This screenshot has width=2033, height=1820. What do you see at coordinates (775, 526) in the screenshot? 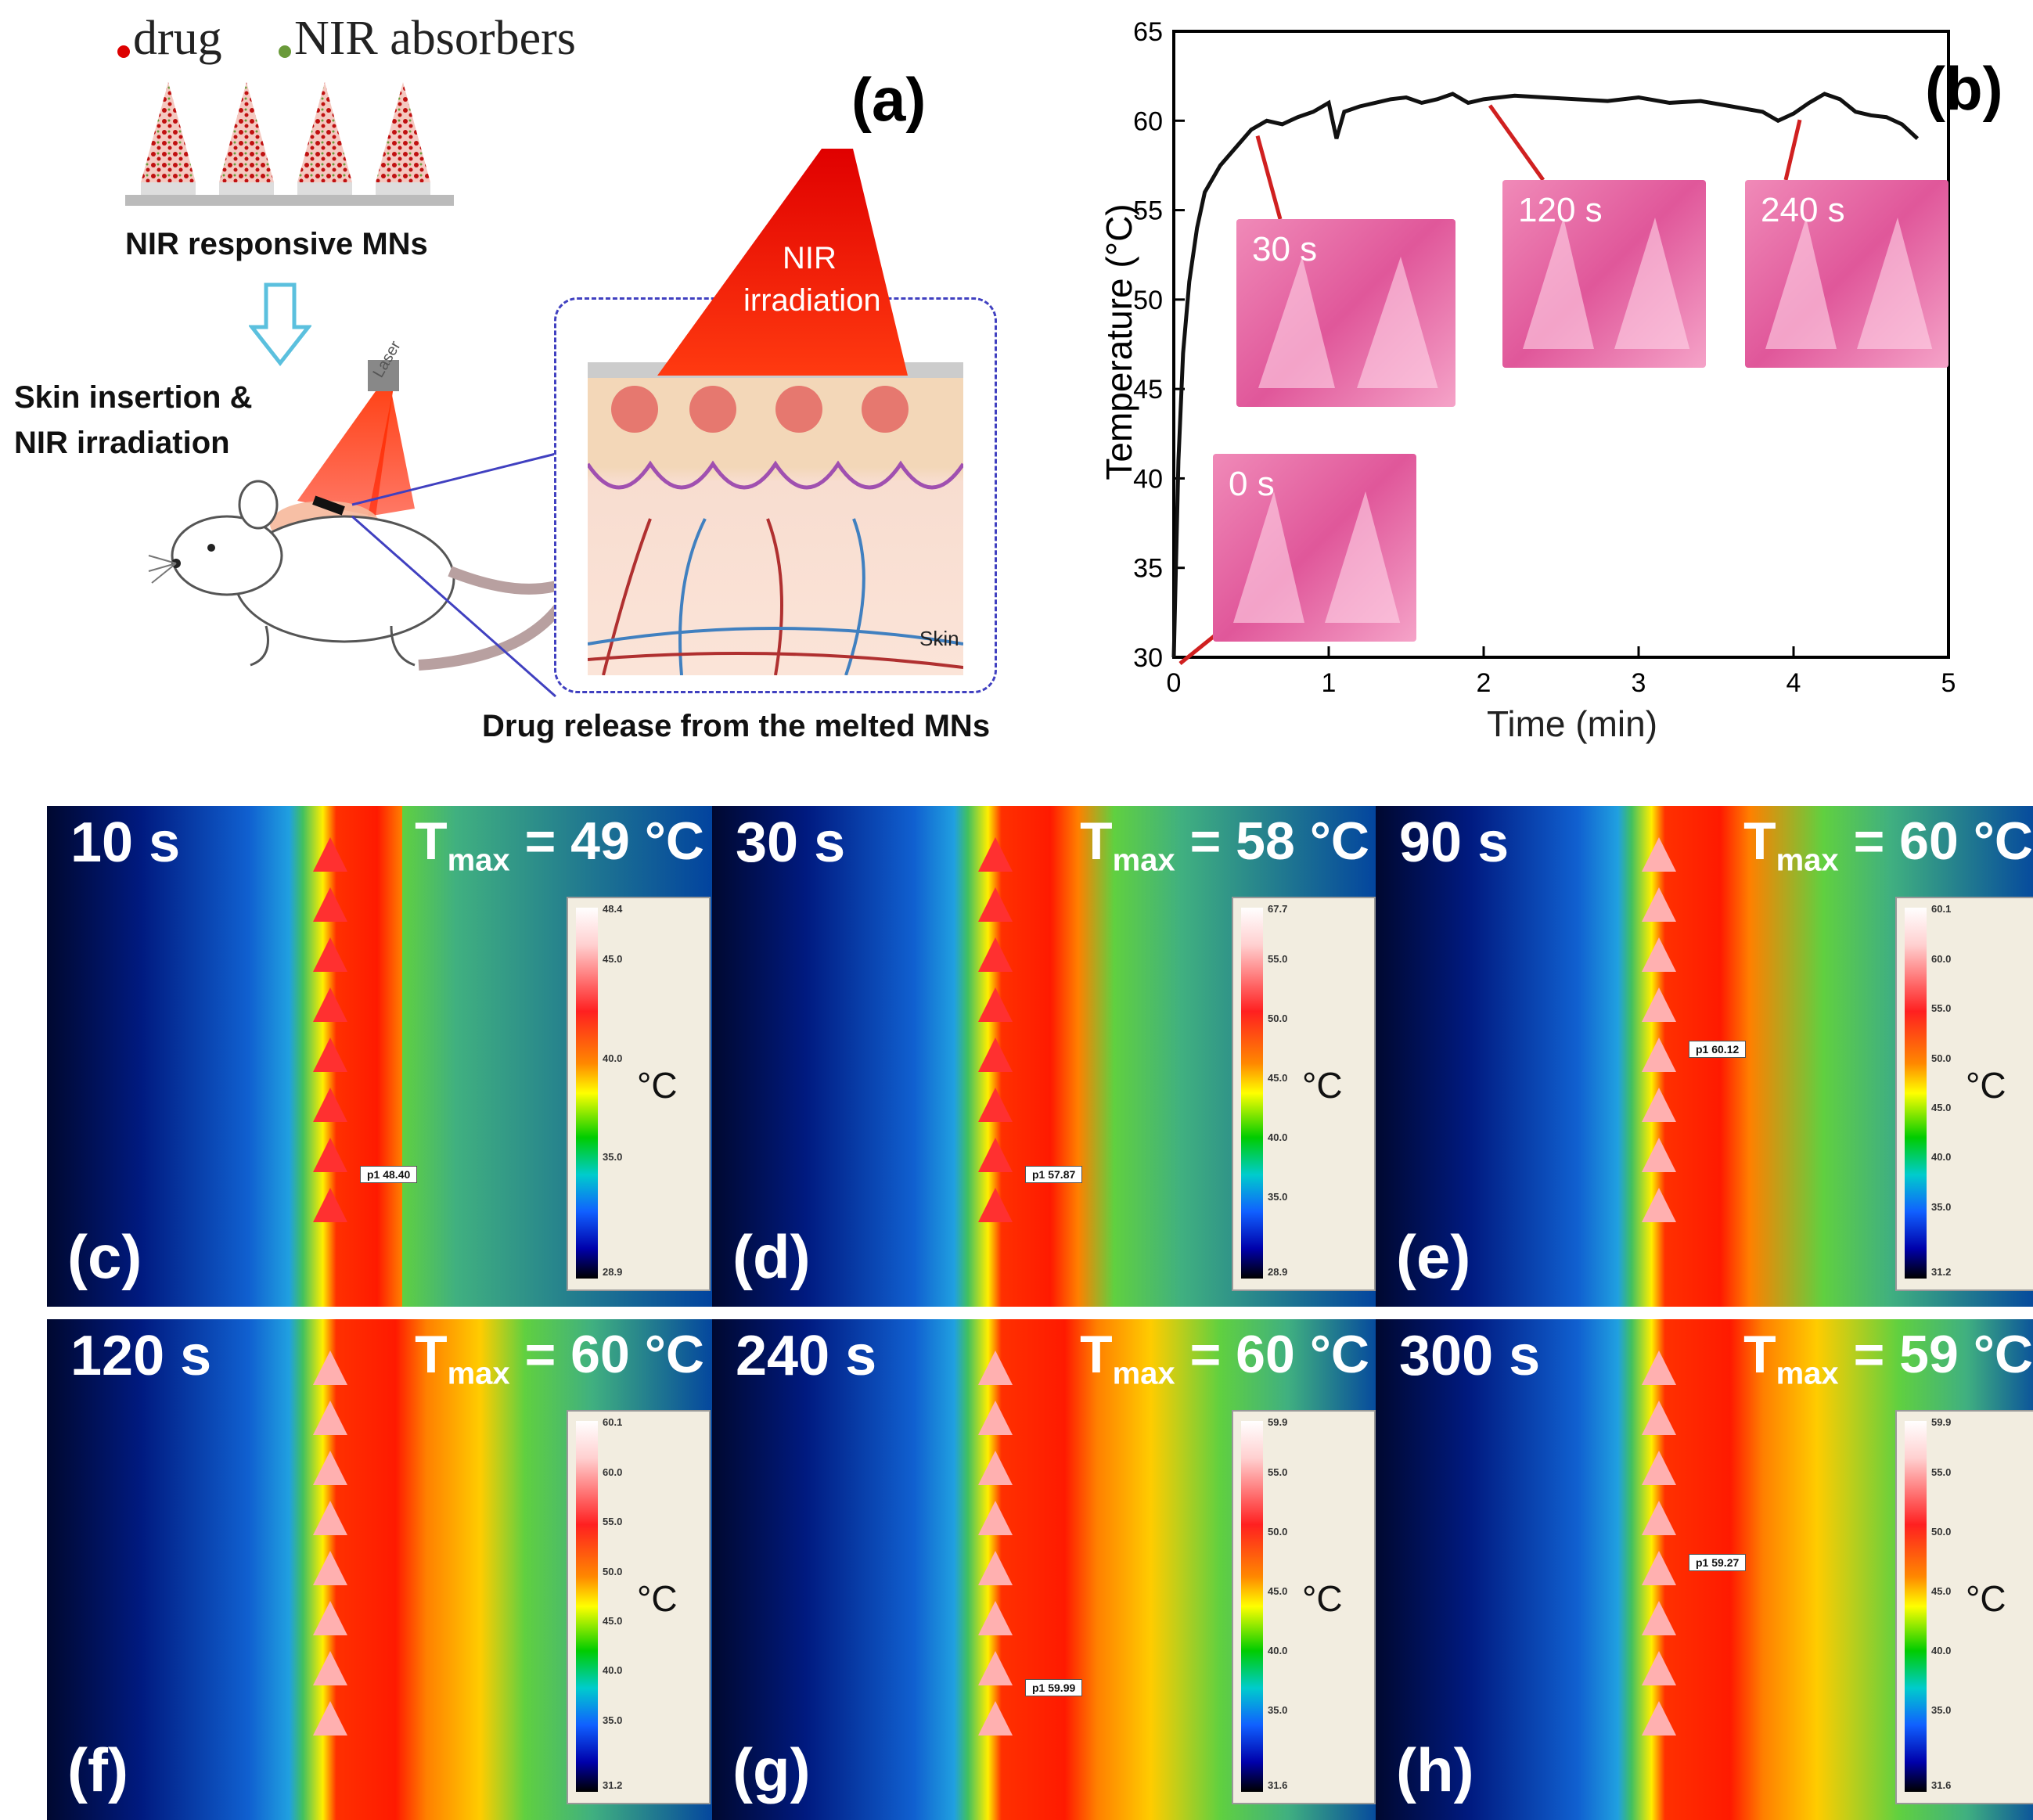
I see `skin-tissue` at bounding box center [775, 526].